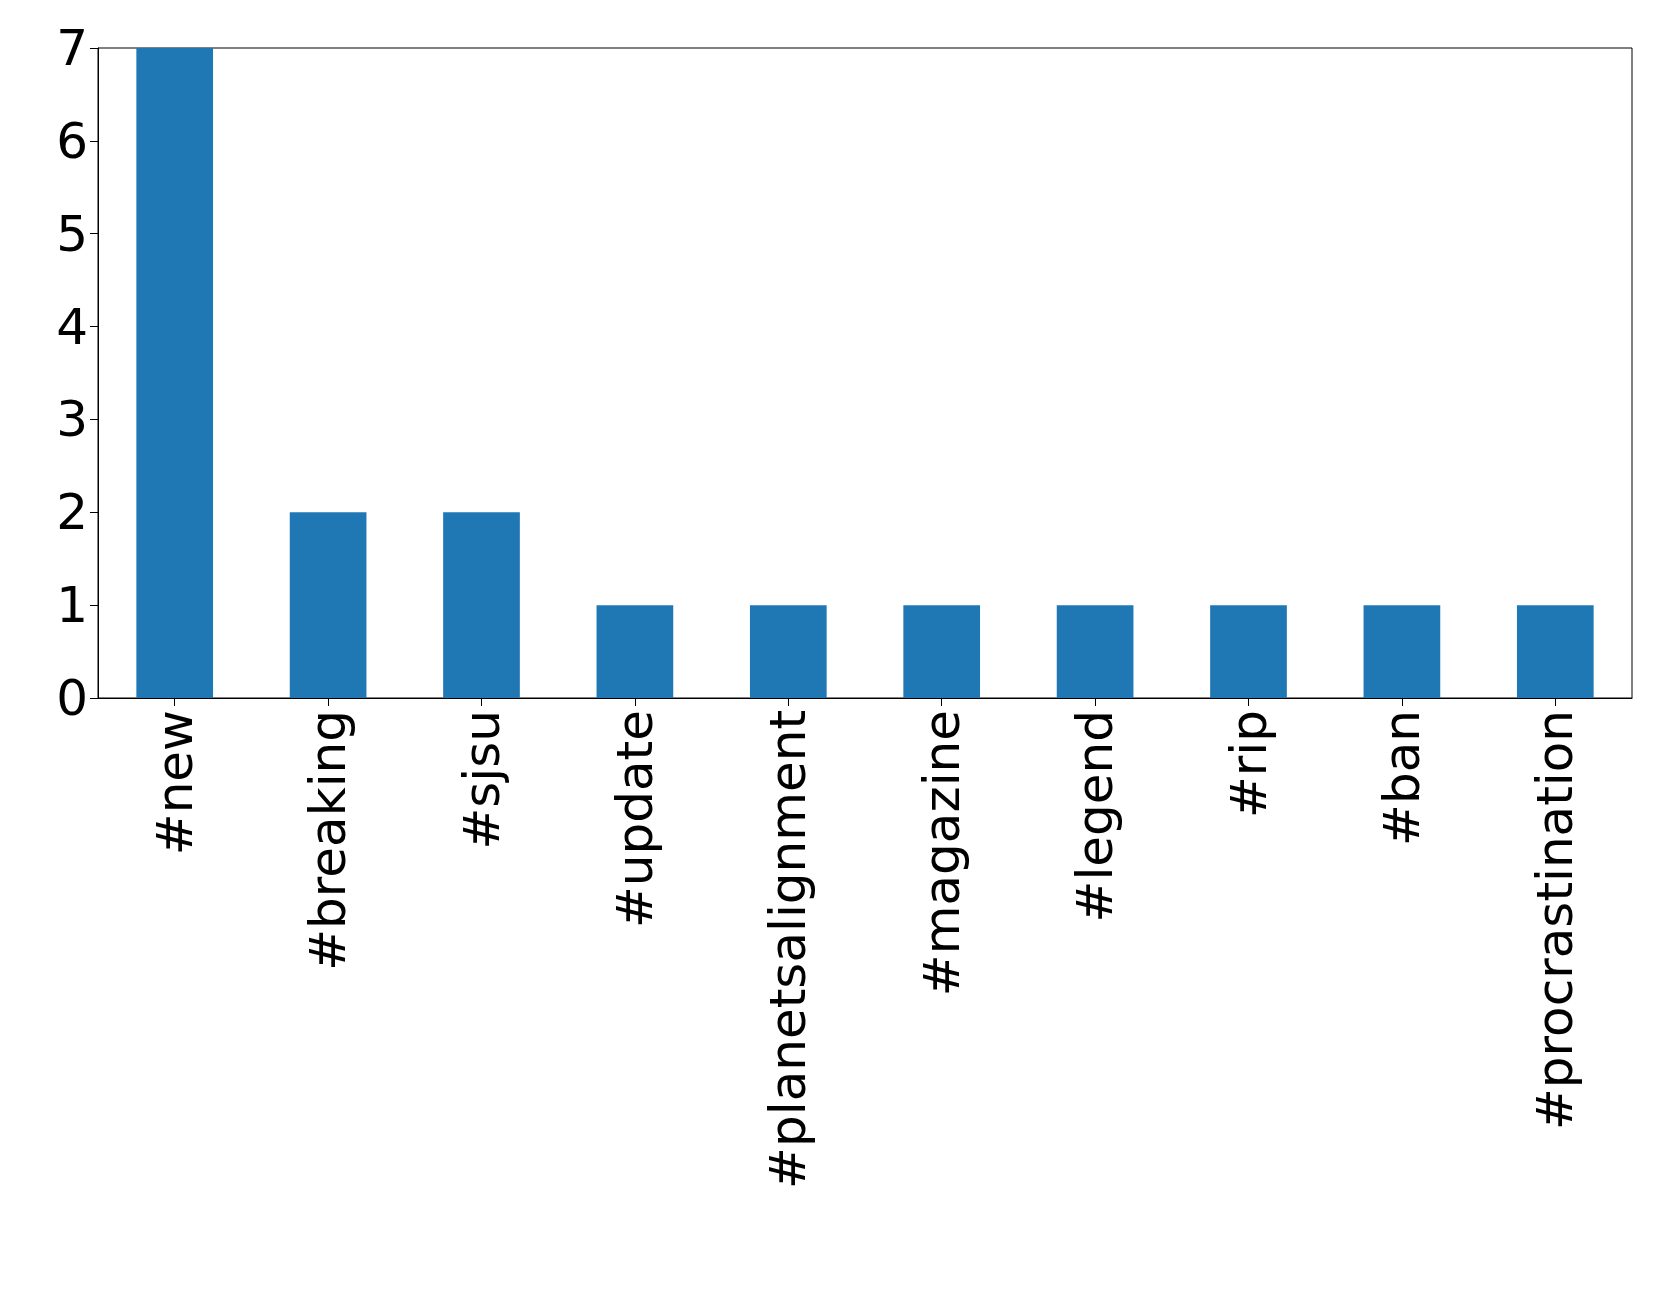 This screenshot has height=1291, width=1679. Describe the element at coordinates (72, 698) in the screenshot. I see `y-tick-label: 0` at that location.